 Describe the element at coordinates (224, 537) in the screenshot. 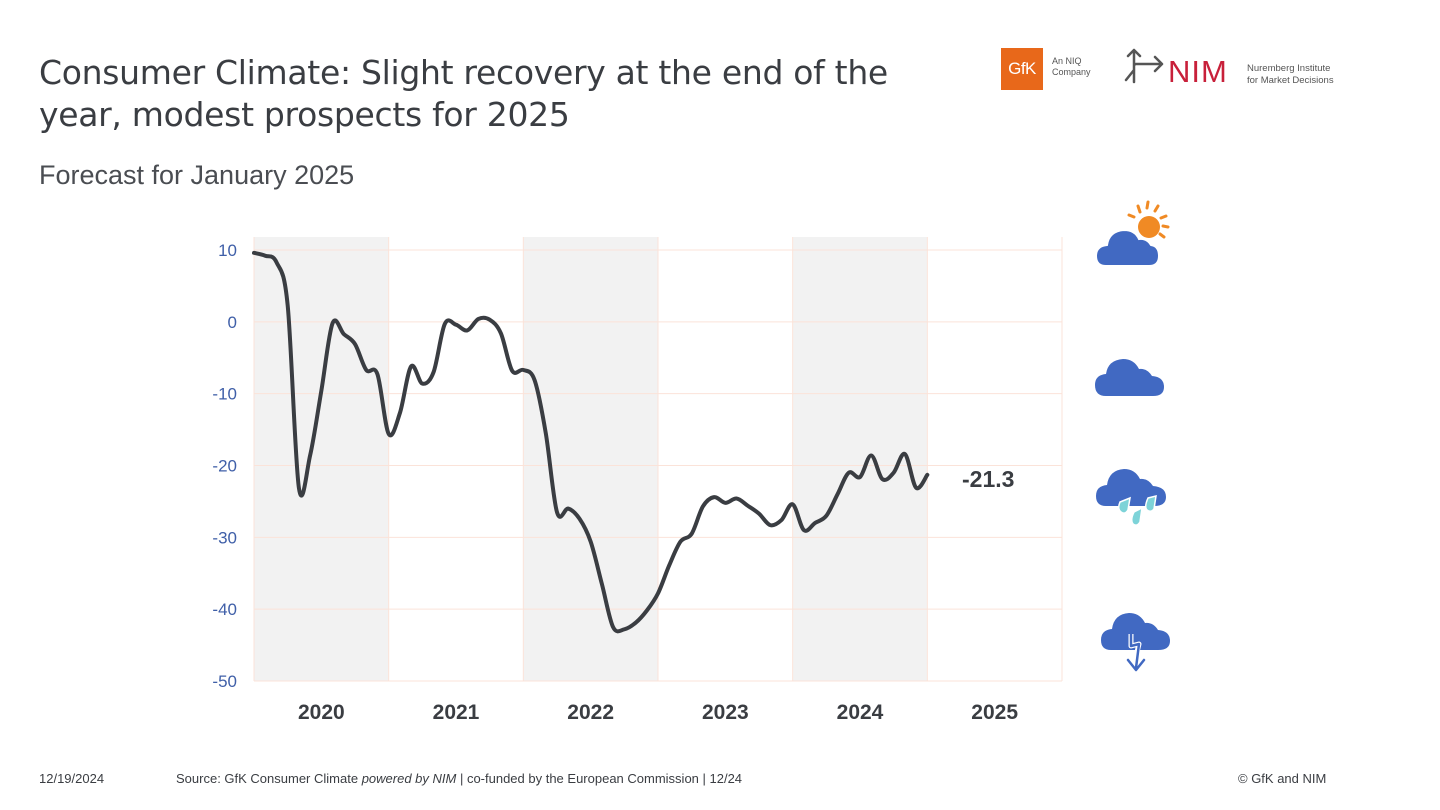

I see `y-tick-label: -30` at that location.